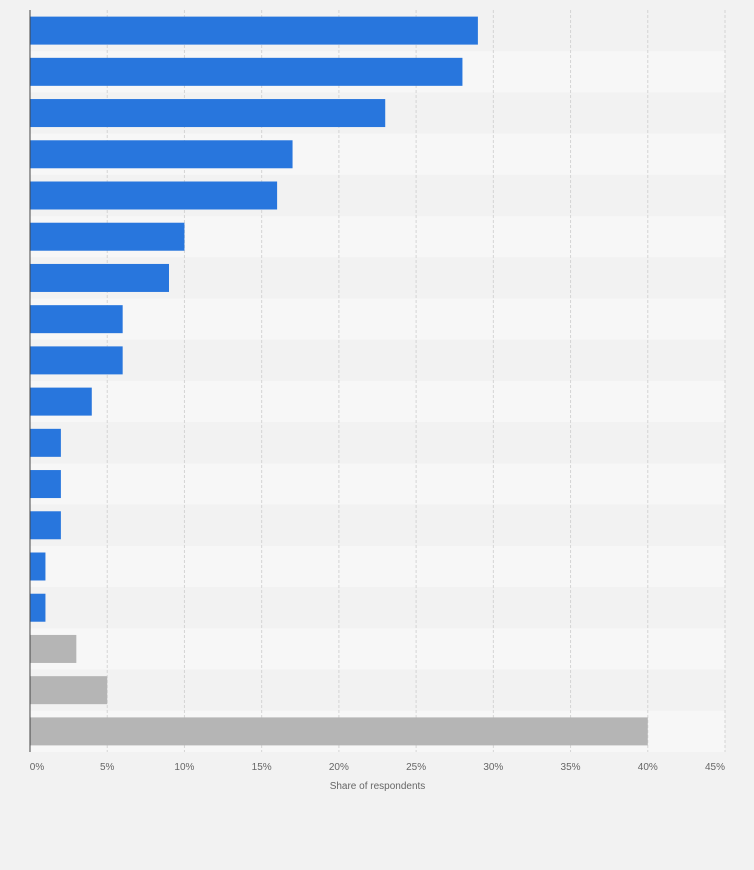  I want to click on x-tick-label: 0%, so click(37, 767).